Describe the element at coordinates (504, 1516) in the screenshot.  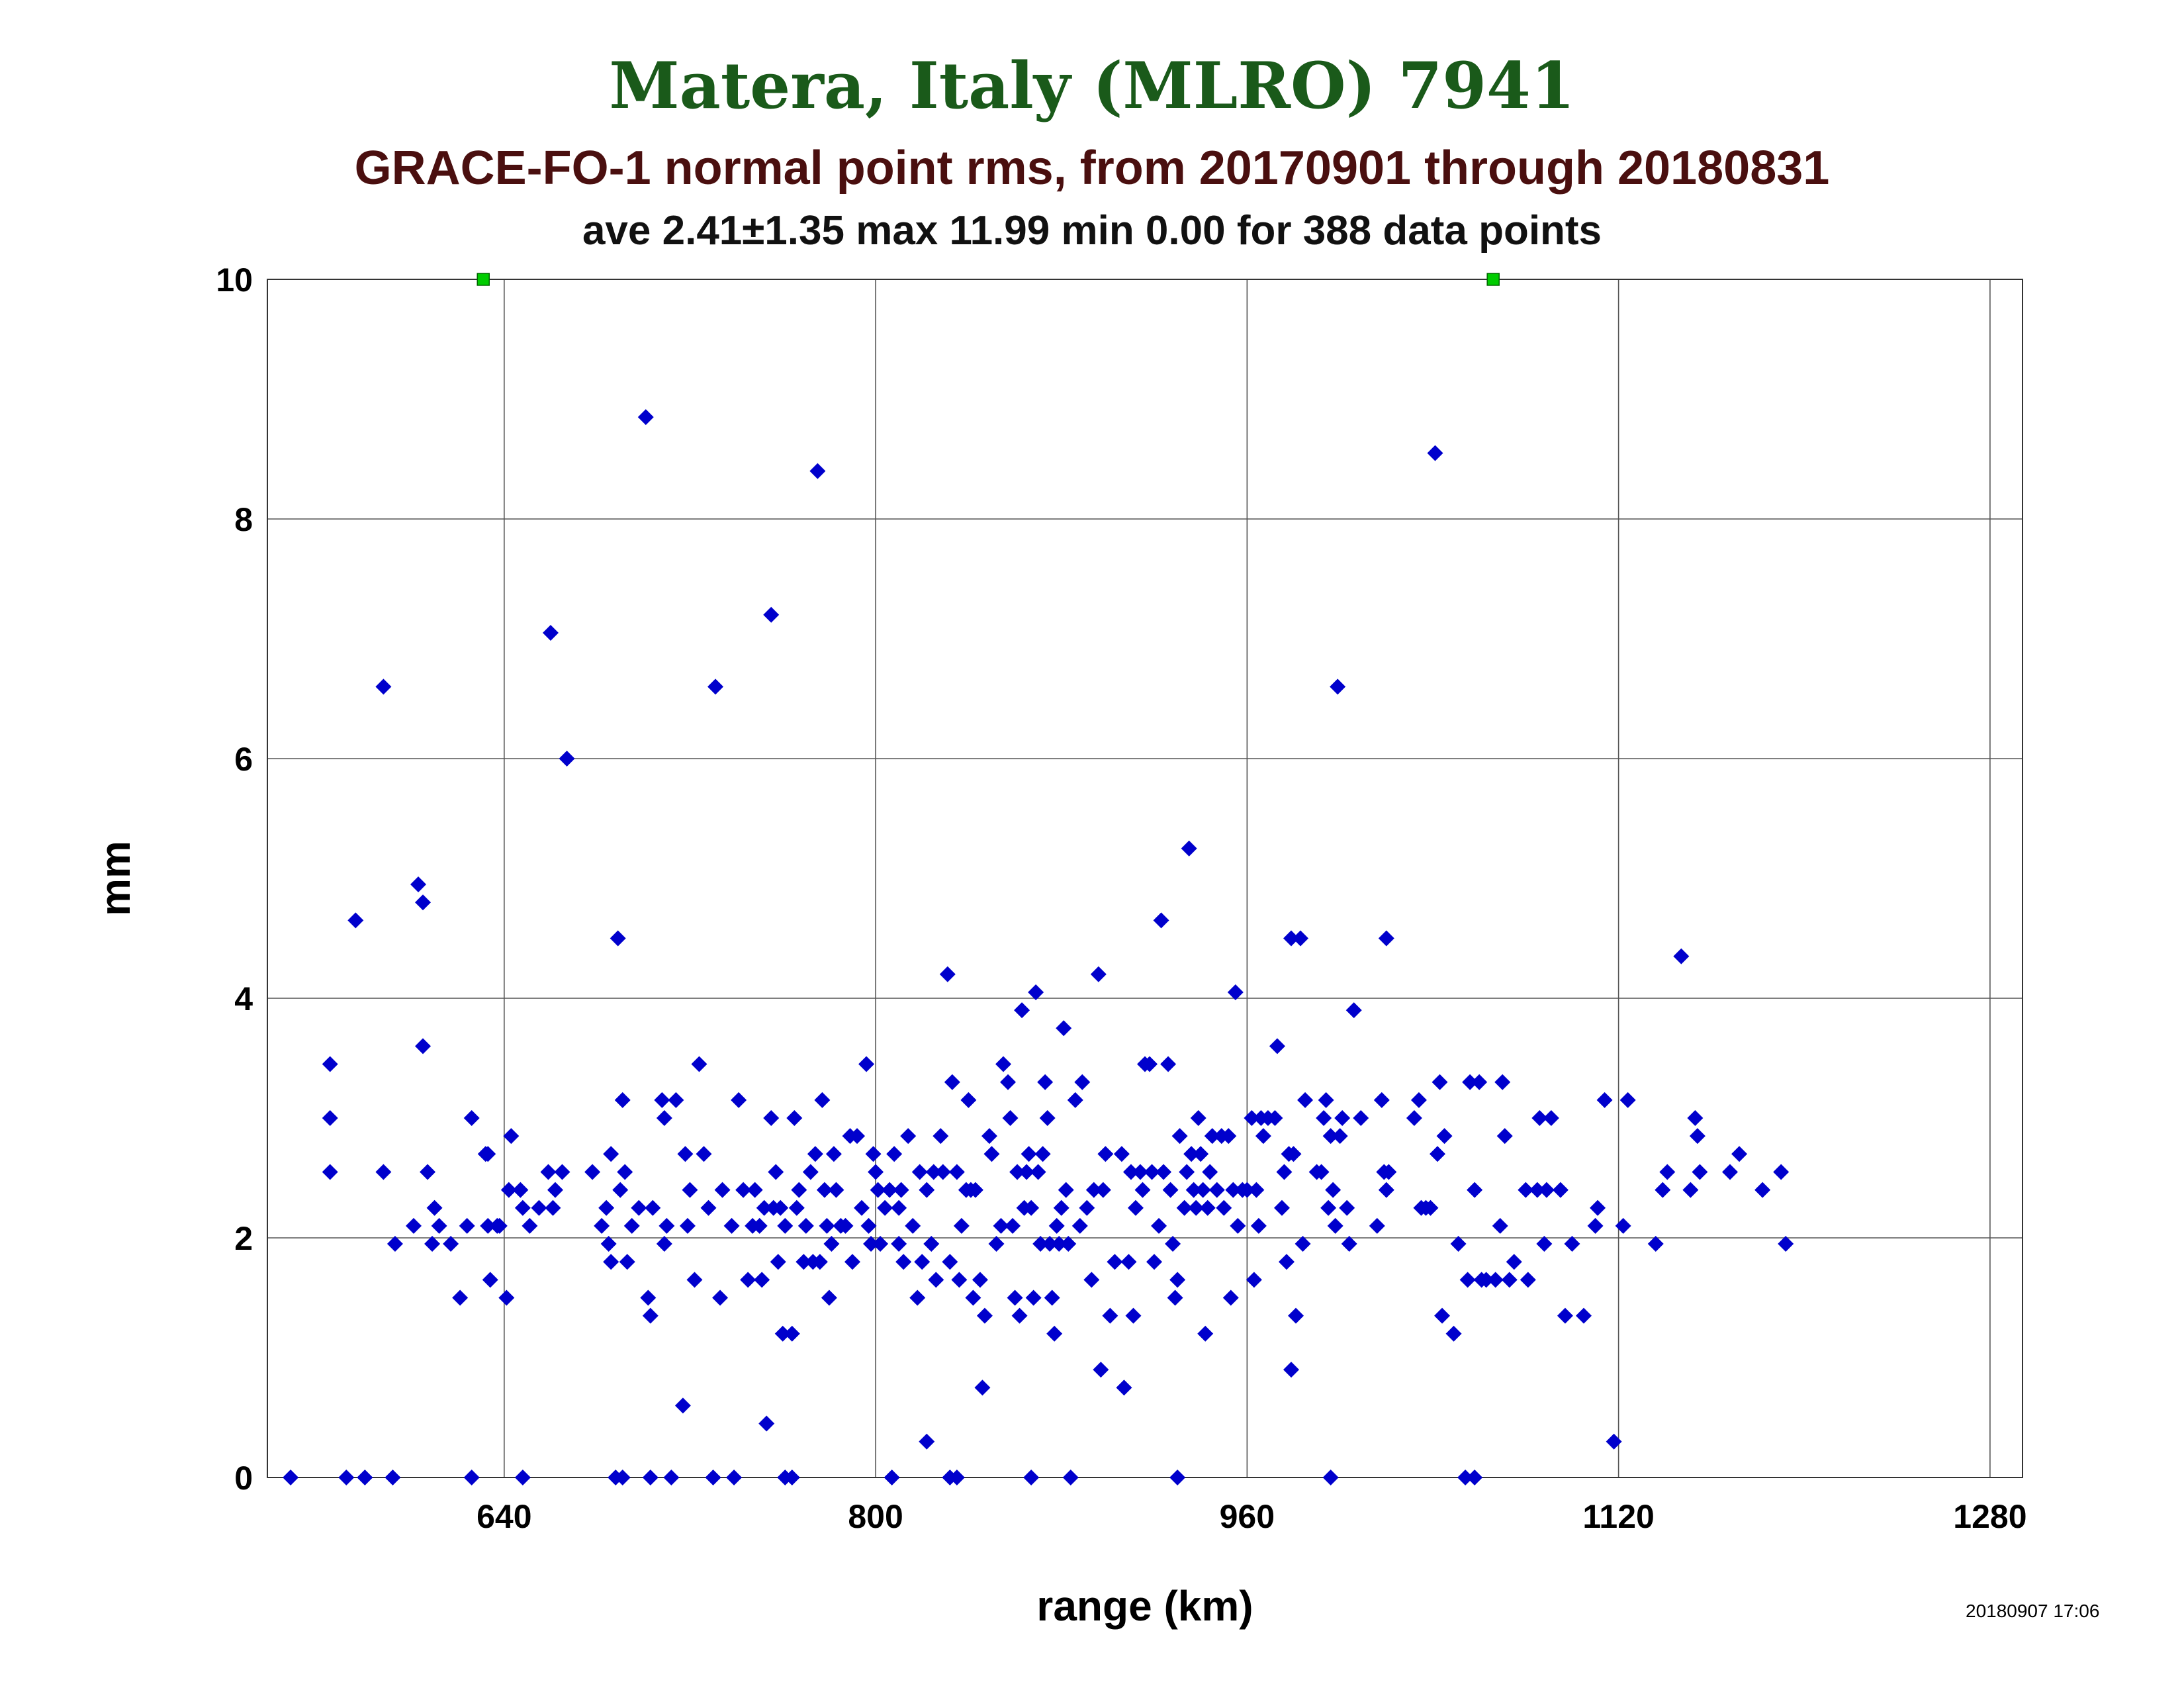
I see `x-tick-label: 640` at that location.